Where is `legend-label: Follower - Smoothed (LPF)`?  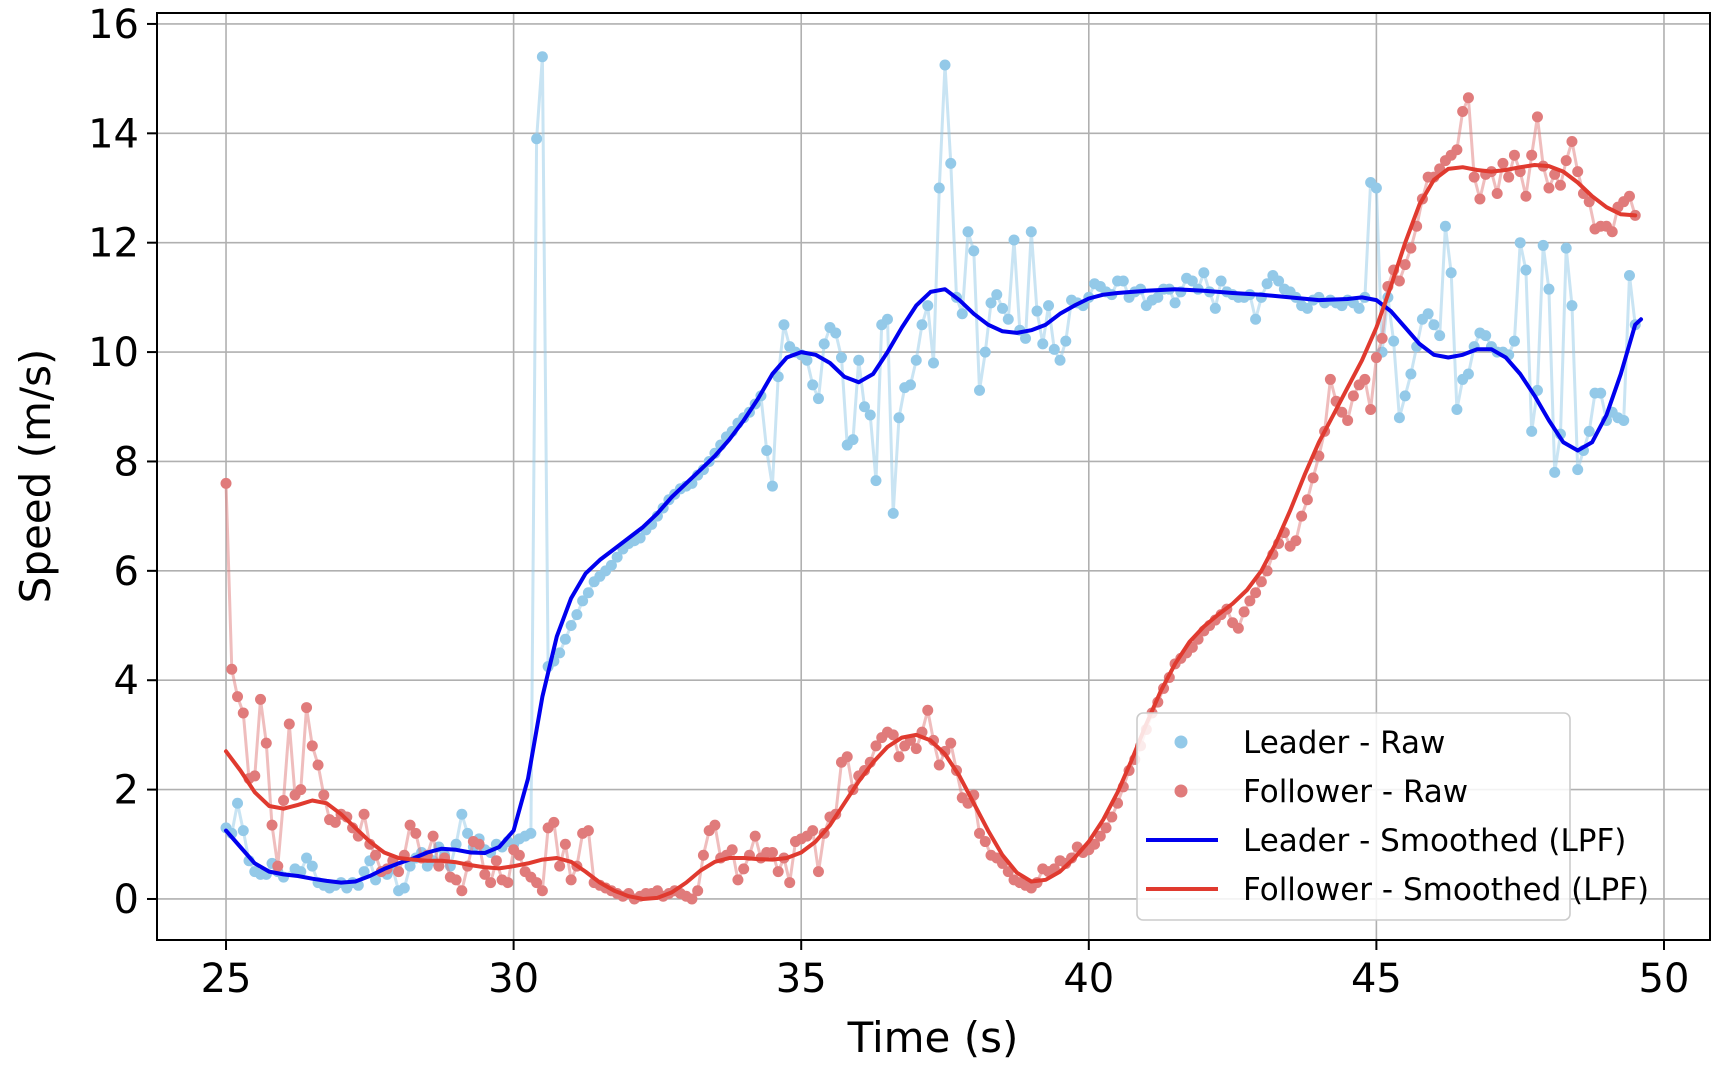 legend-label: Follower - Smoothed (LPF) is located at coordinates (1446, 890).